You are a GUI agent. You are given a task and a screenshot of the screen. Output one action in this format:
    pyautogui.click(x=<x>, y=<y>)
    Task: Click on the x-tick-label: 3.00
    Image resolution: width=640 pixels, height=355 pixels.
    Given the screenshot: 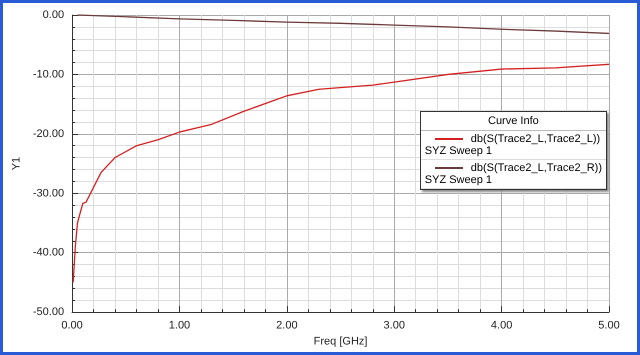 What is the action you would take?
    pyautogui.click(x=394, y=326)
    